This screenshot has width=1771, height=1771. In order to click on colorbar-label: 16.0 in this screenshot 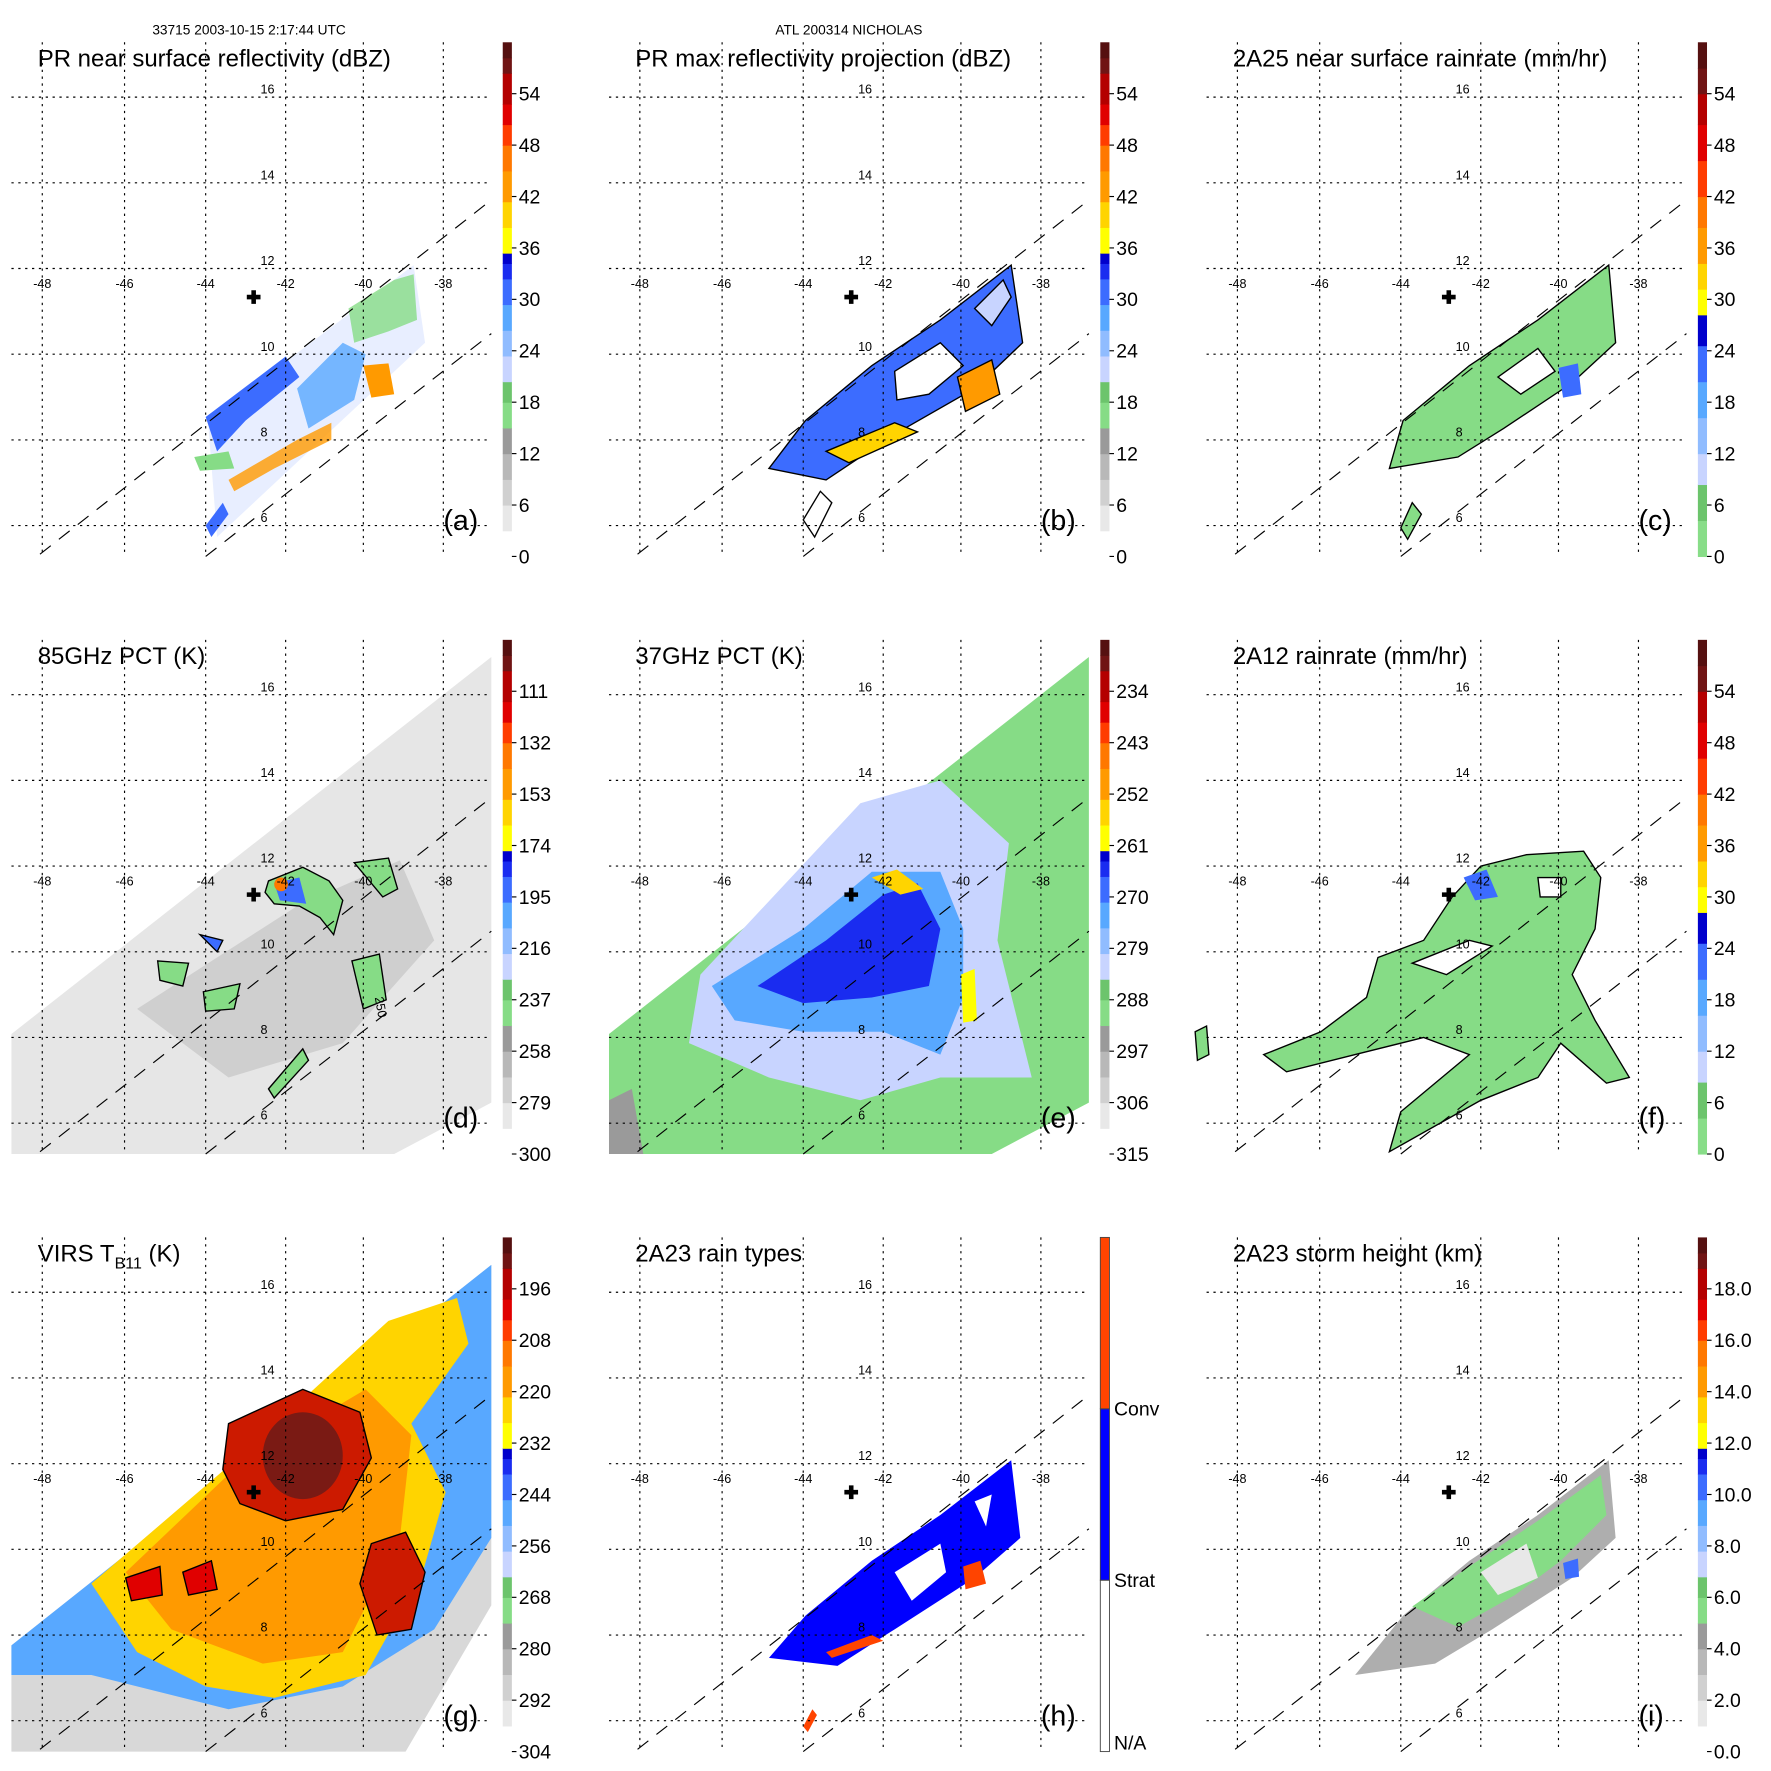, I will do `click(1733, 1341)`.